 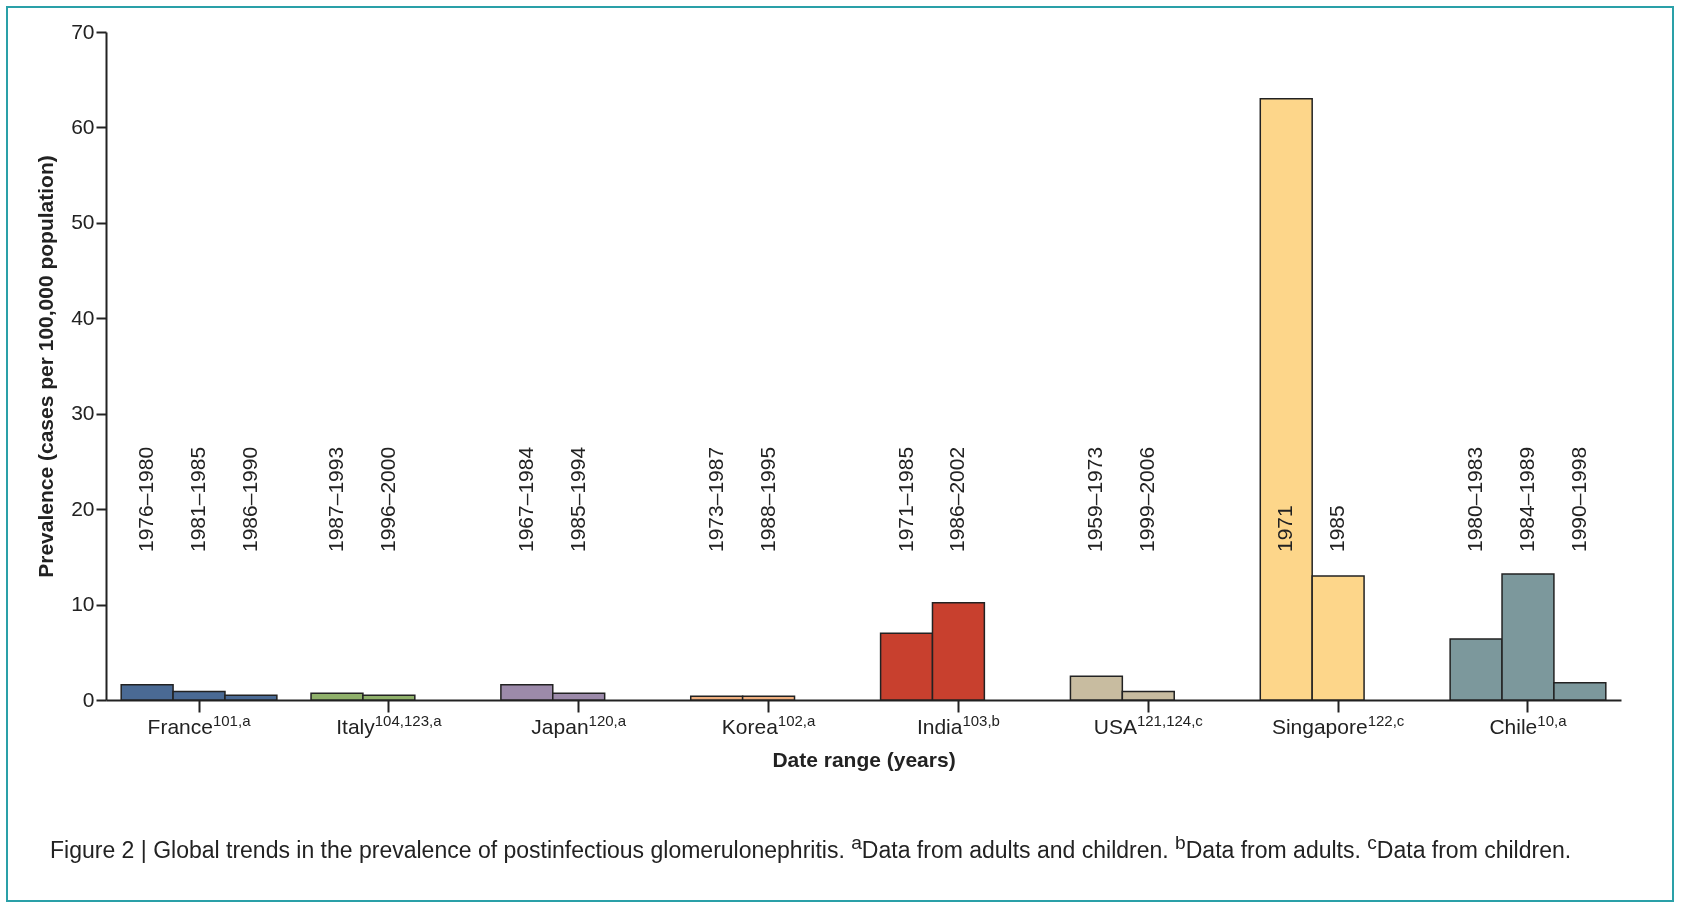 I want to click on y-axis-title: Prevalence (cases per 100,000 population), so click(x=46, y=366).